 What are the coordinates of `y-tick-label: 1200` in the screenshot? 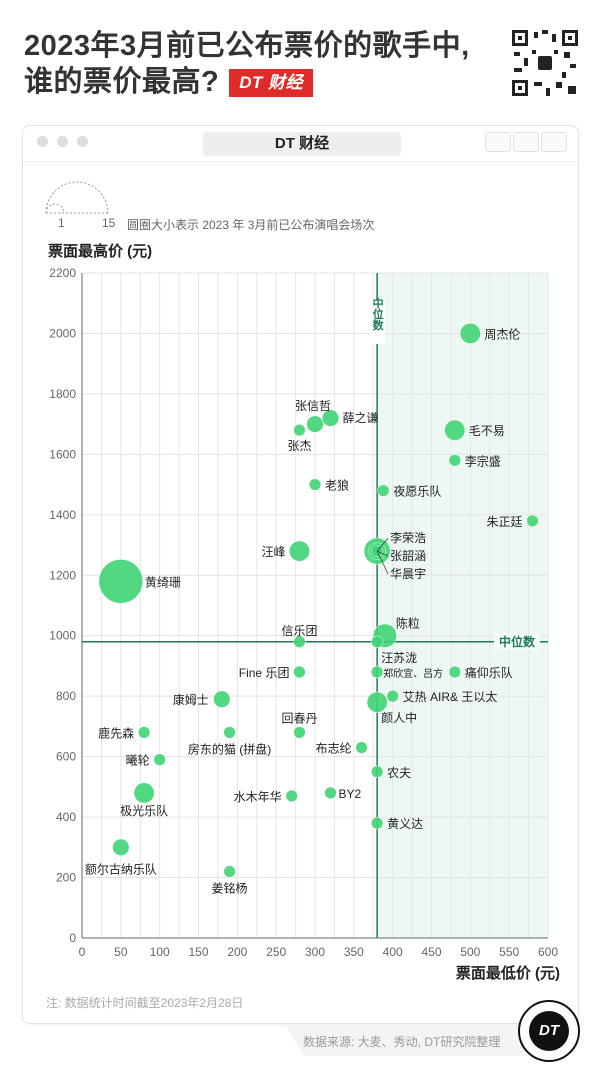 It's located at (62, 575).